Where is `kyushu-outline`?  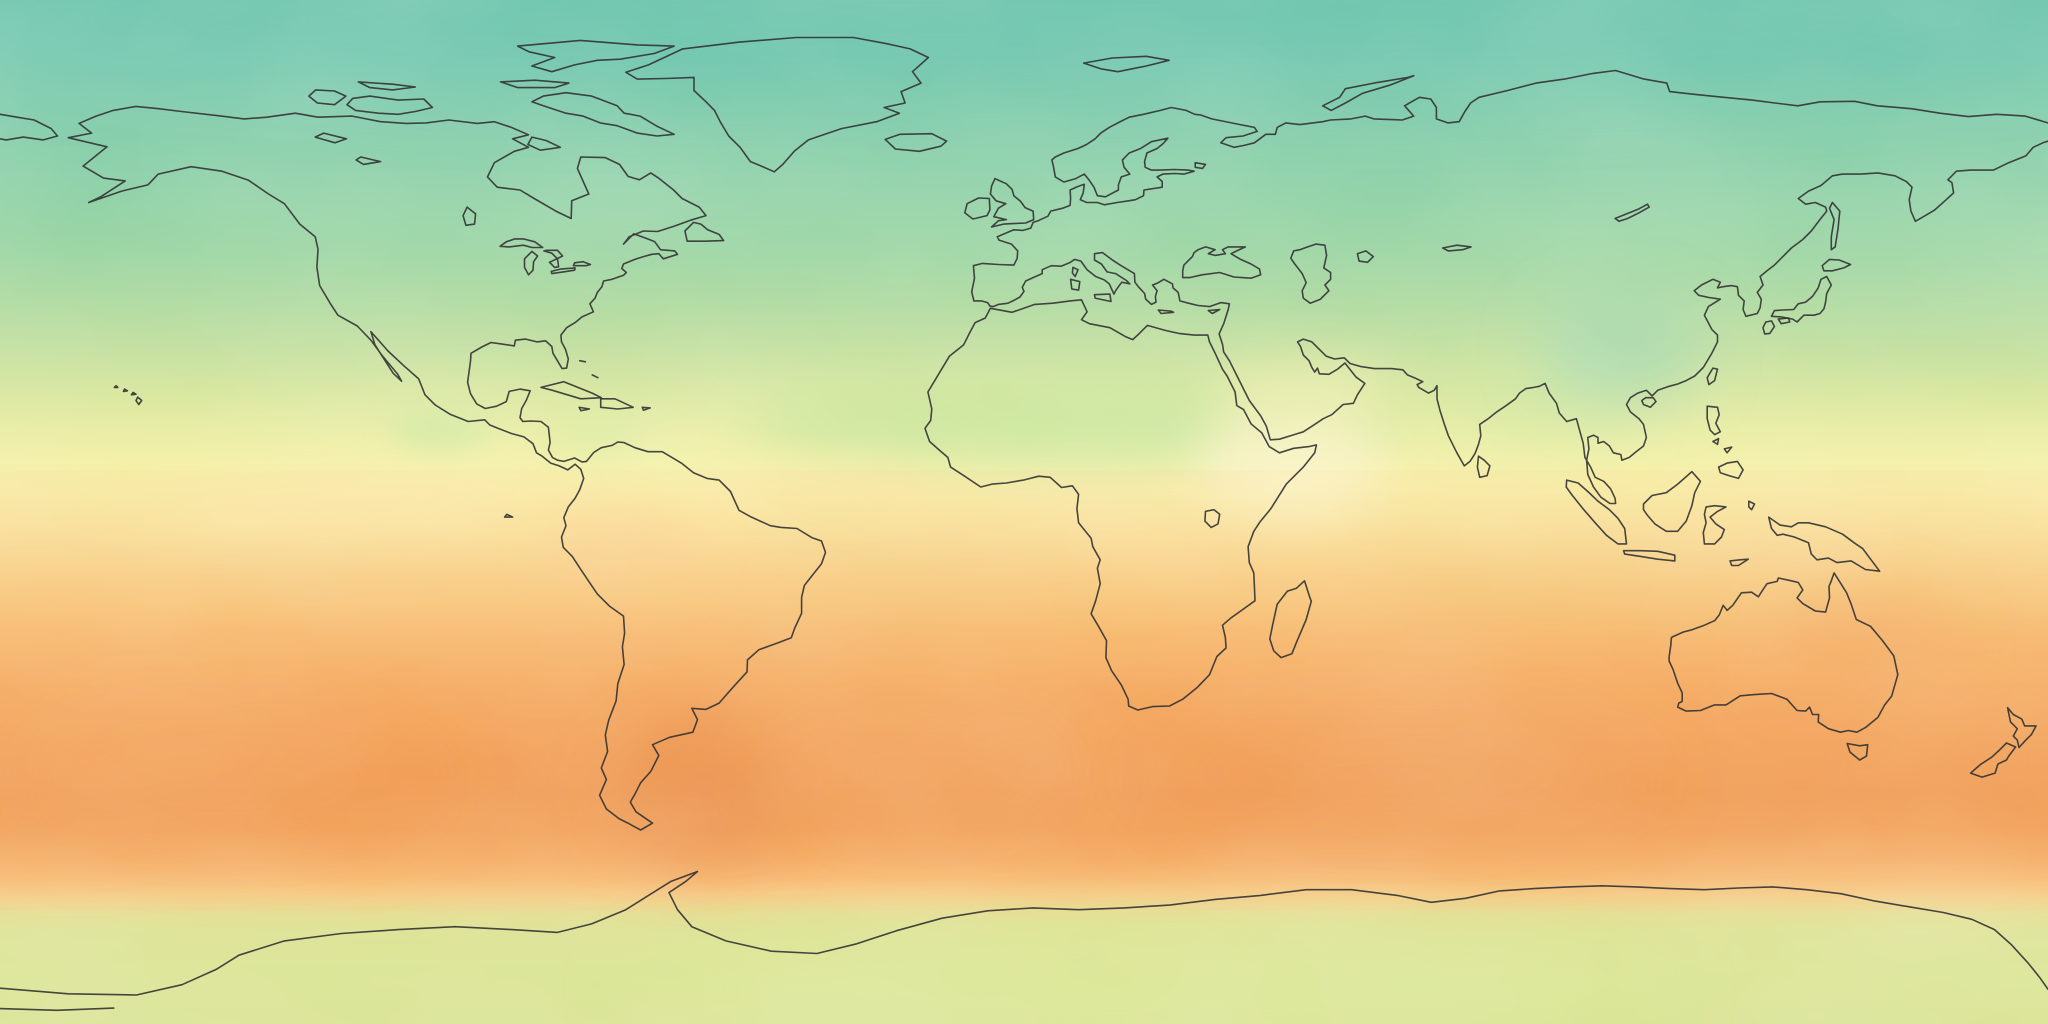
kyushu-outline is located at coordinates (1769, 327).